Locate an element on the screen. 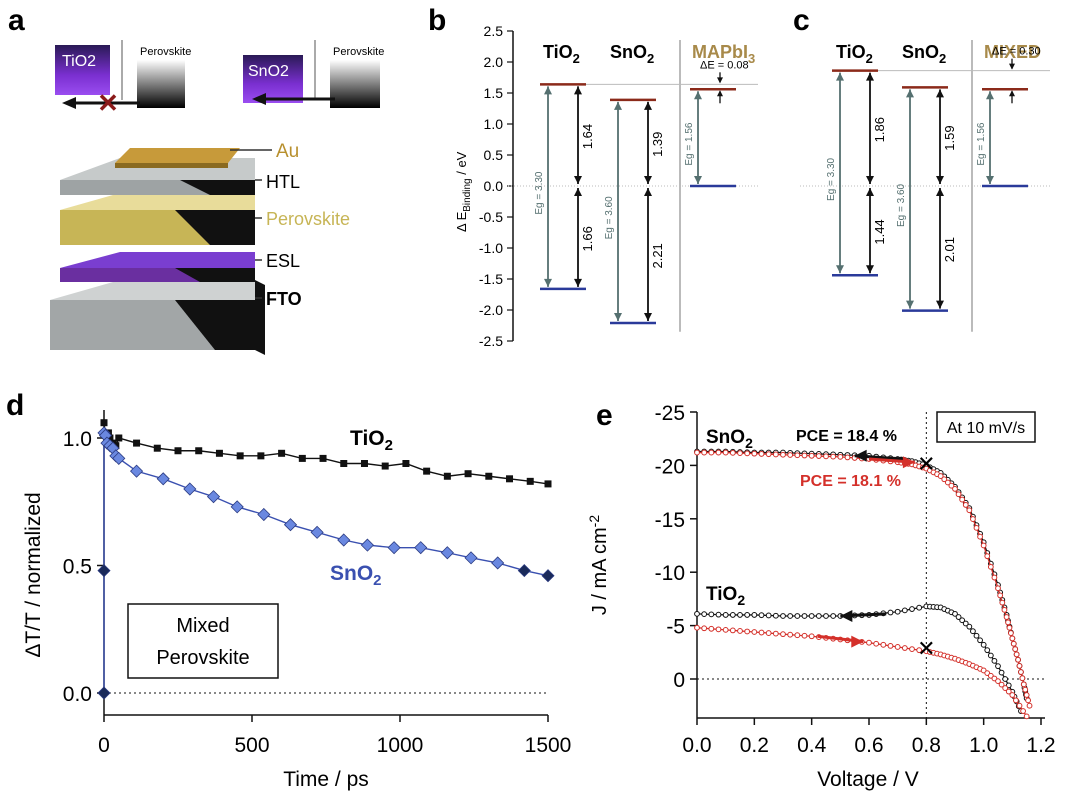 This screenshot has width=1069, height=793. y-axis-label-d: ΔT/T / normalized is located at coordinates (33, 574).